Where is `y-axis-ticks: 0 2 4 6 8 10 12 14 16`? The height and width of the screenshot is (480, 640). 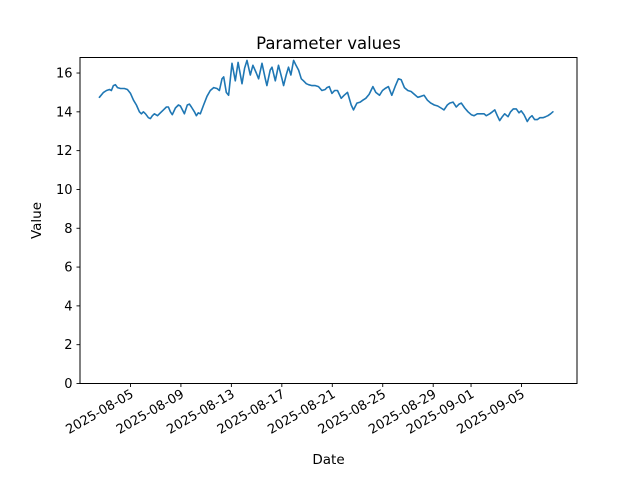
y-axis-ticks: 0 2 4 6 8 10 12 14 16 is located at coordinates (68, 229).